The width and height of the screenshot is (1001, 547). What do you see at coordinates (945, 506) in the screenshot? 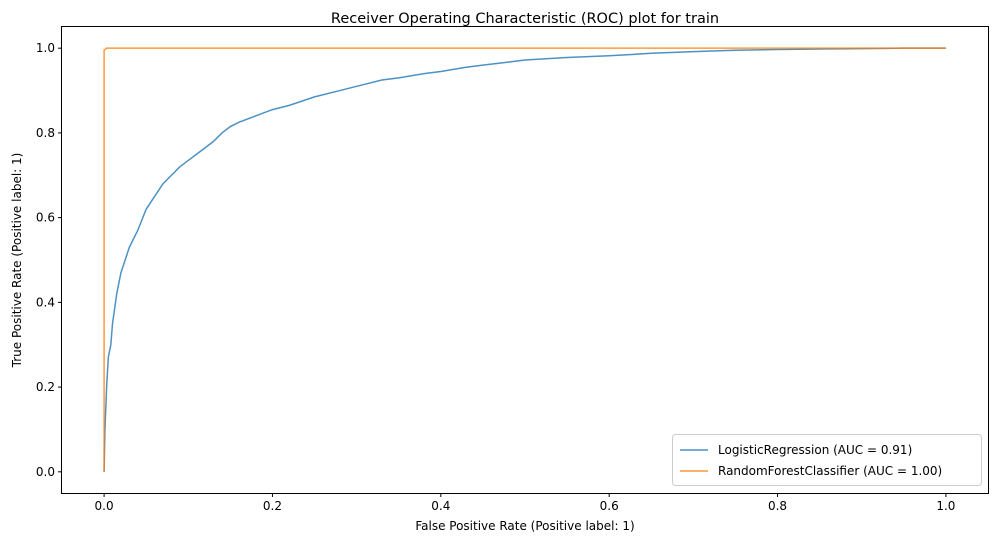
I see `x-tick-label: 1.0` at bounding box center [945, 506].